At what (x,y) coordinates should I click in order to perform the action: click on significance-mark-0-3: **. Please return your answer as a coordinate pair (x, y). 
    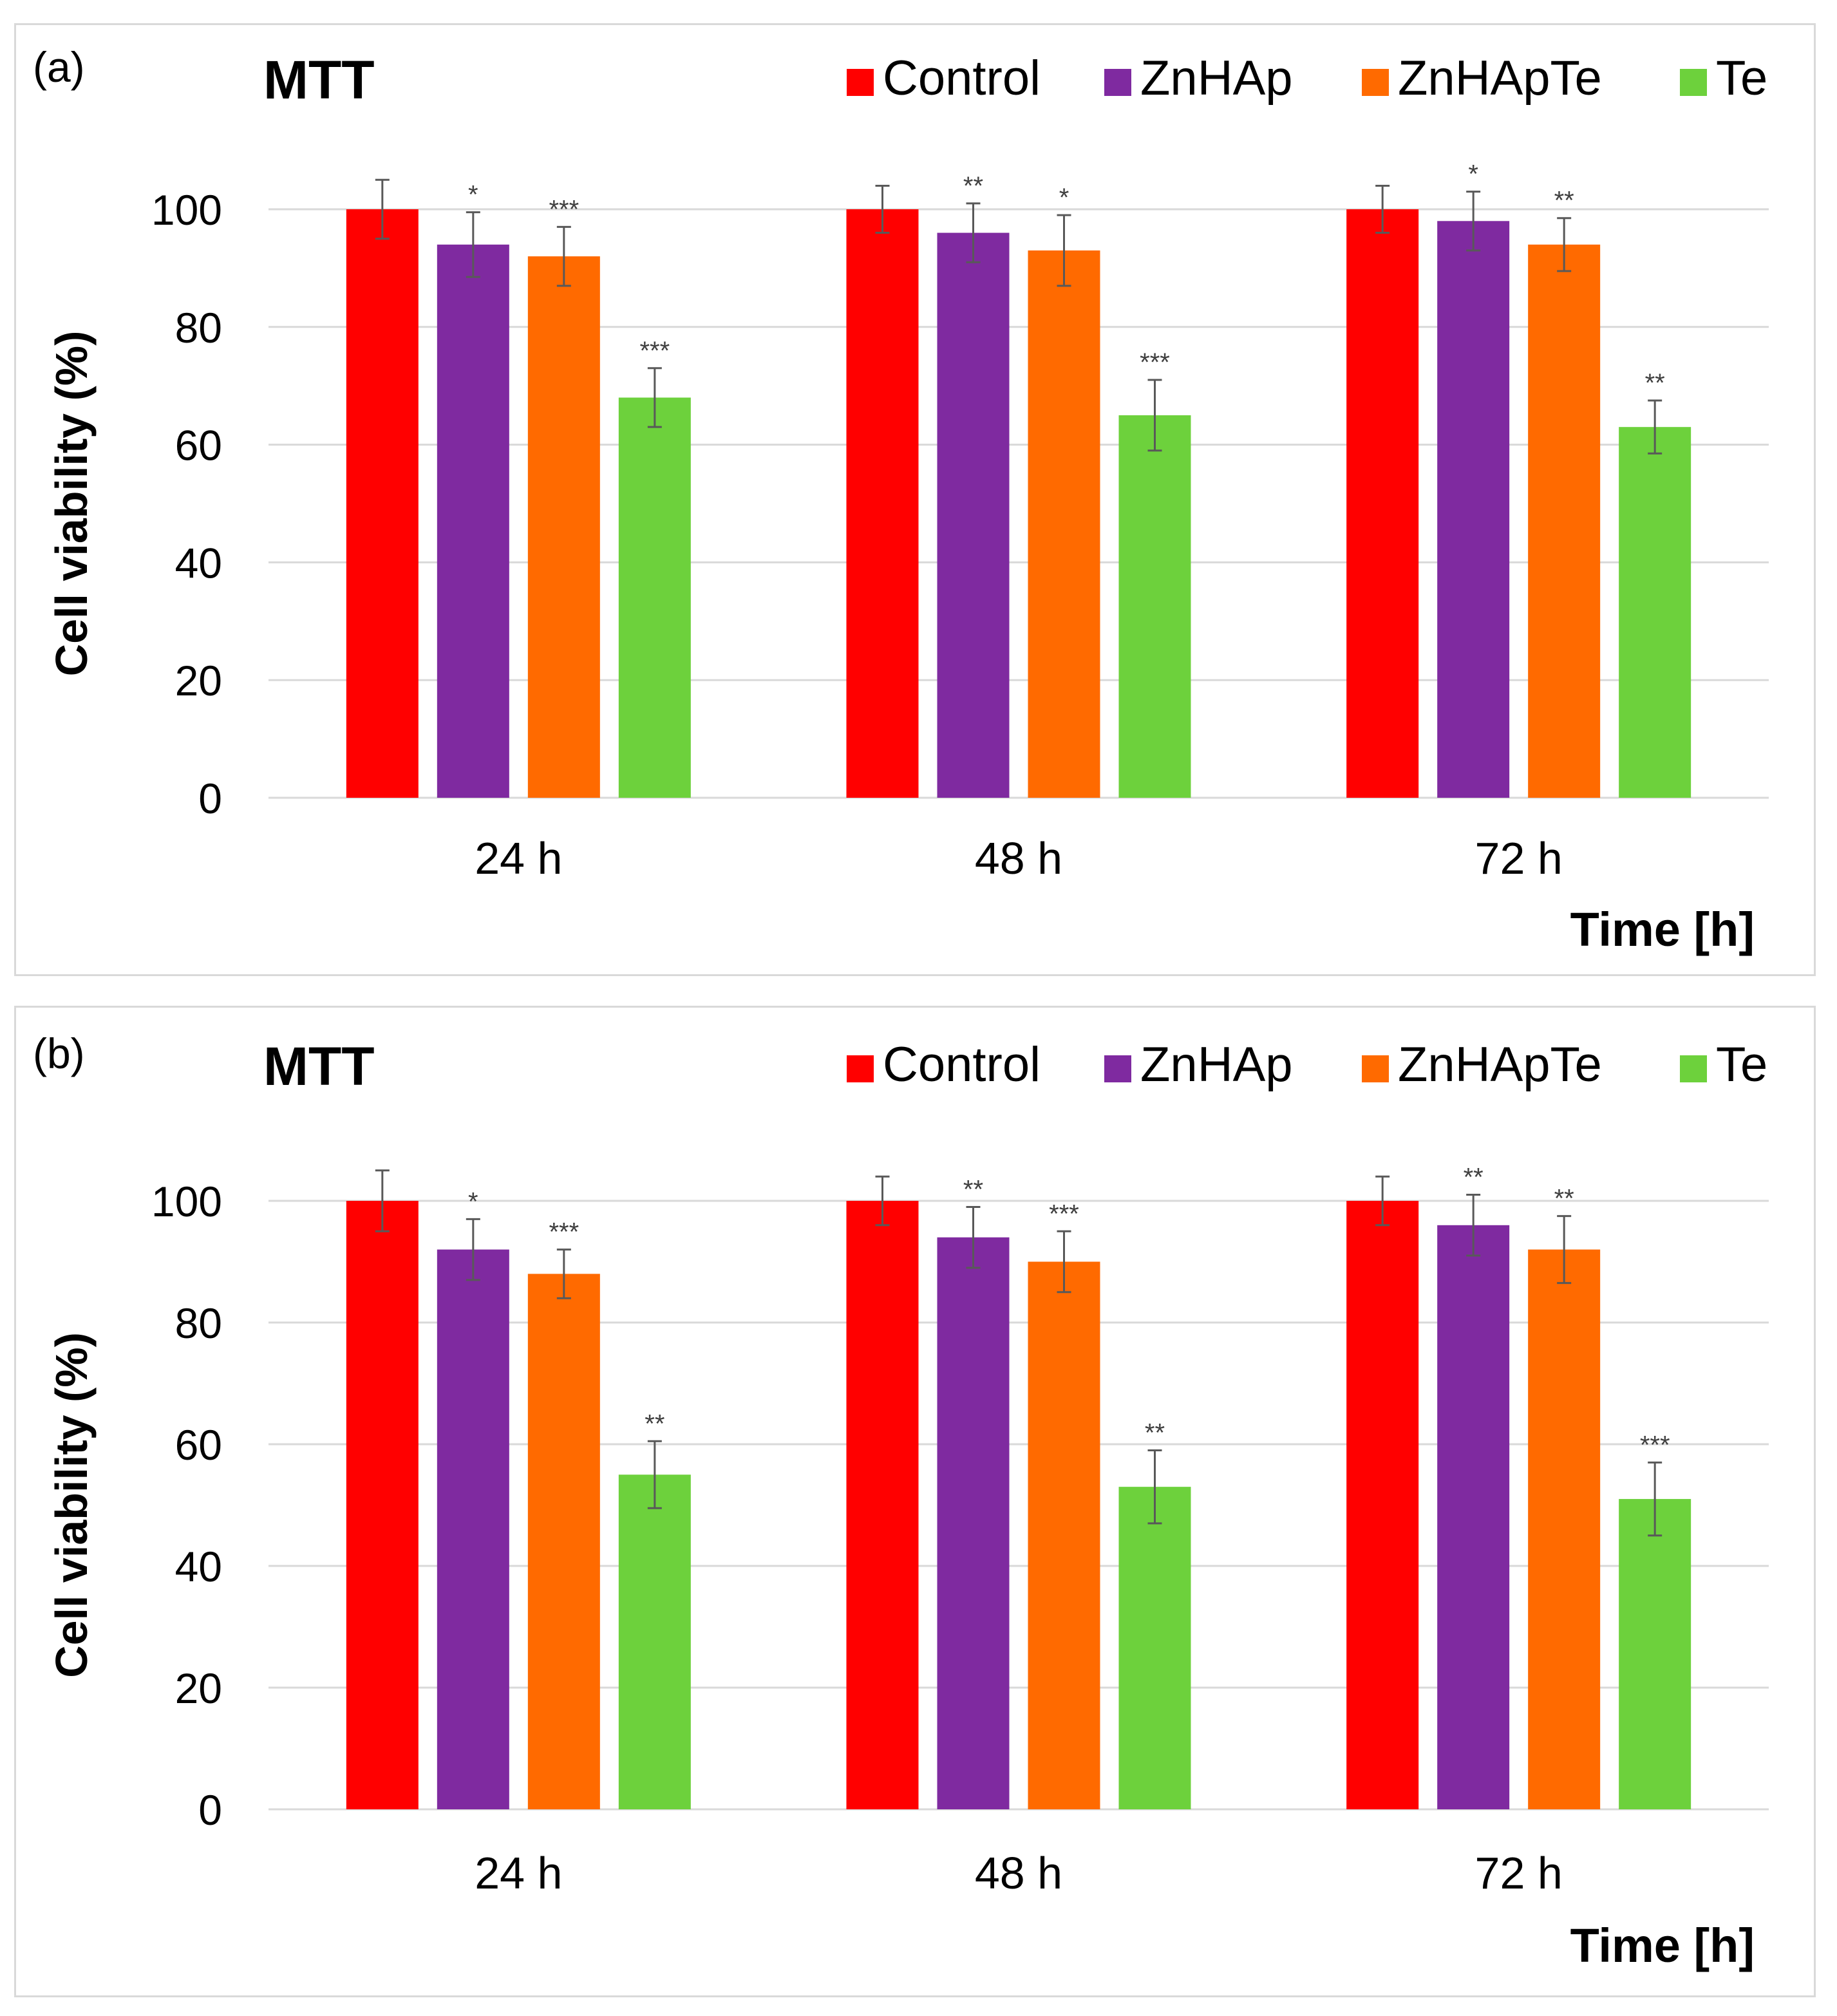
    Looking at the image, I should click on (655, 1423).